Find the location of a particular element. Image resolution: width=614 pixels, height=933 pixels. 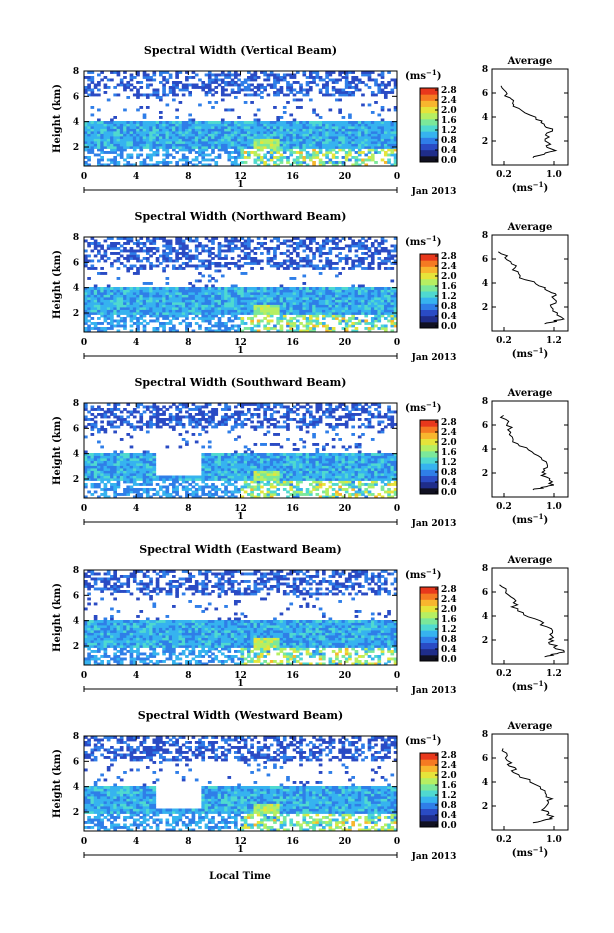

colorbar-unit-exp: −1 is located at coordinates (431, 72).